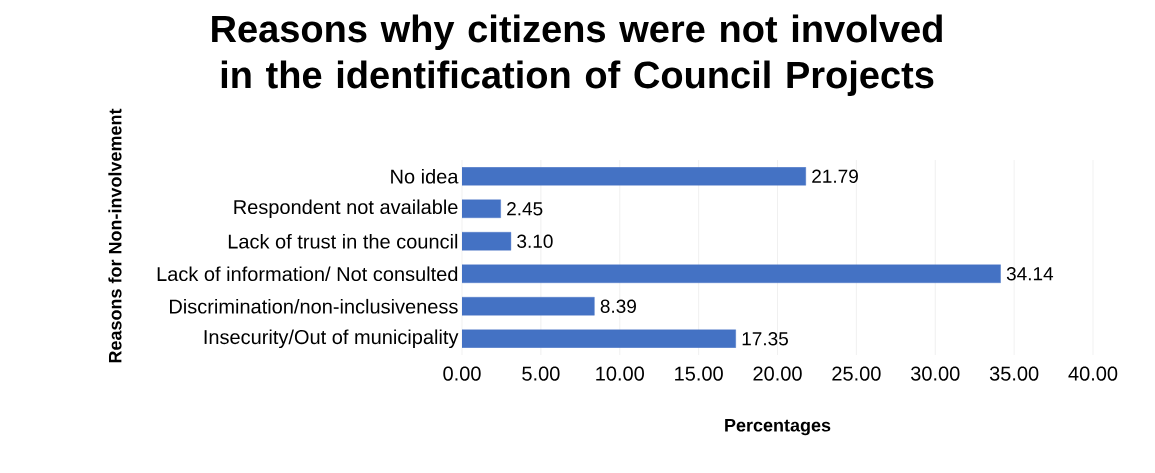 The height and width of the screenshot is (473, 1155). Describe the element at coordinates (835, 176) in the screenshot. I see `data-label: 21.79` at that location.